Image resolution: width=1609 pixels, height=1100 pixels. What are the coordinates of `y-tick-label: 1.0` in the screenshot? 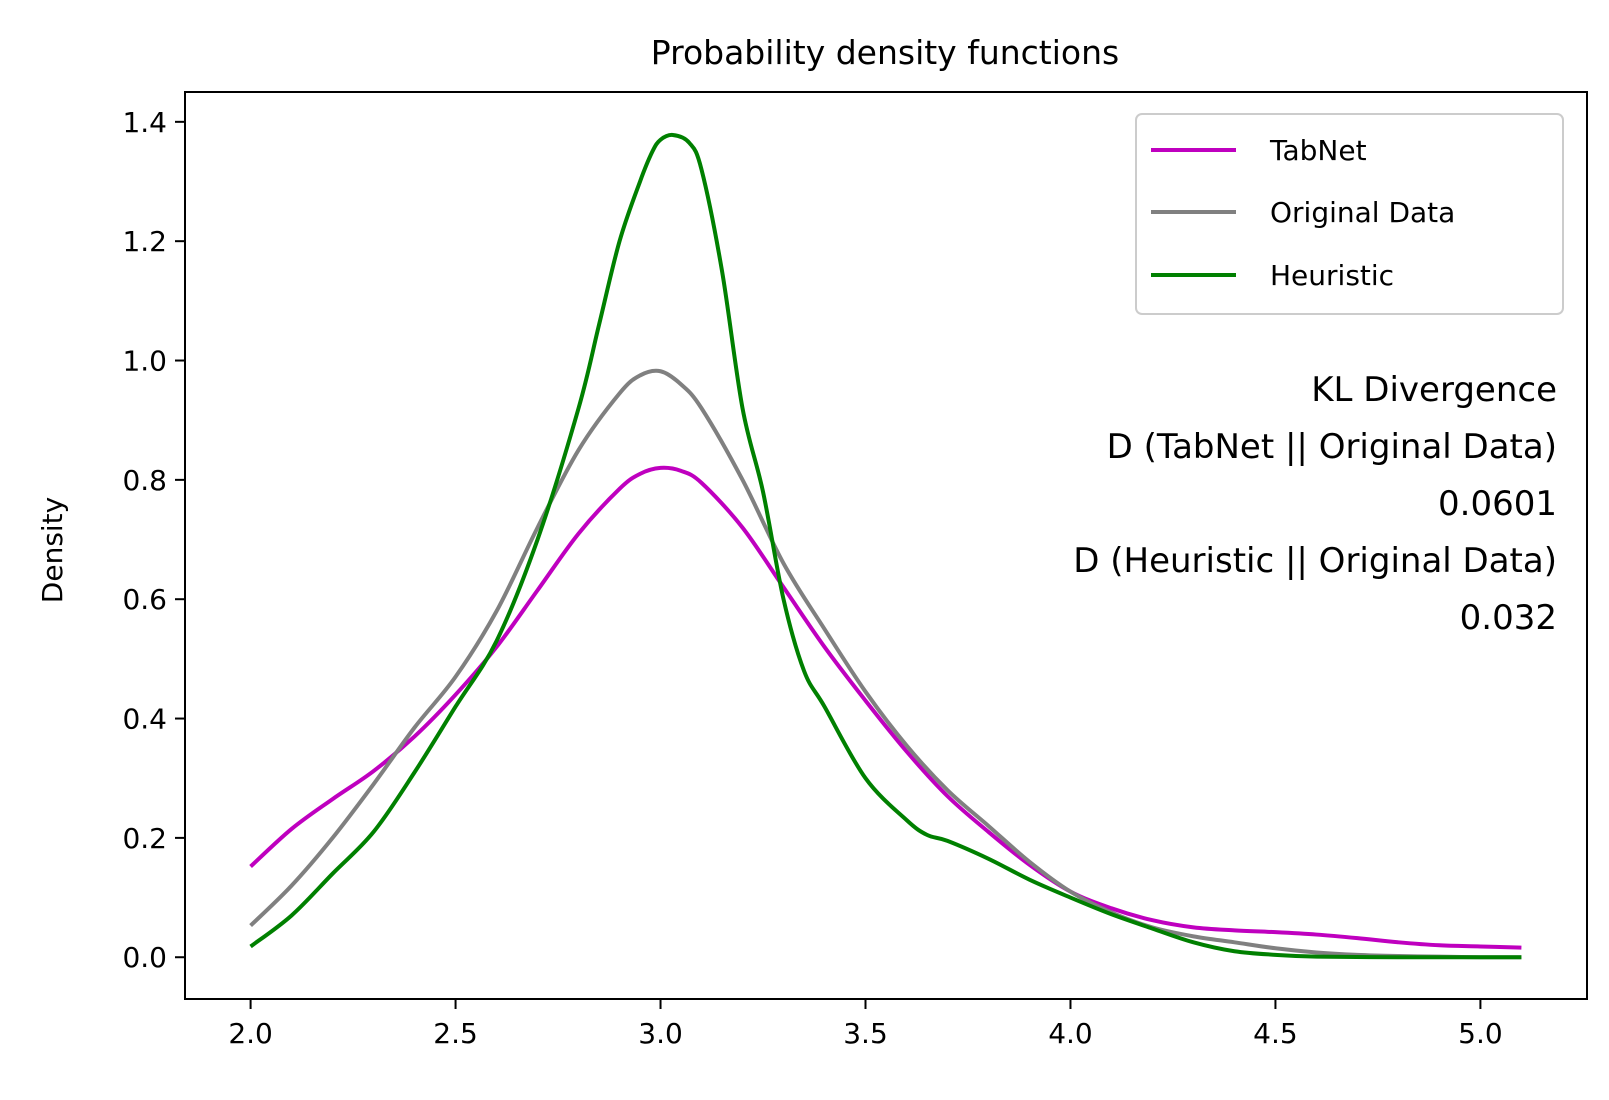 It's located at (144, 361).